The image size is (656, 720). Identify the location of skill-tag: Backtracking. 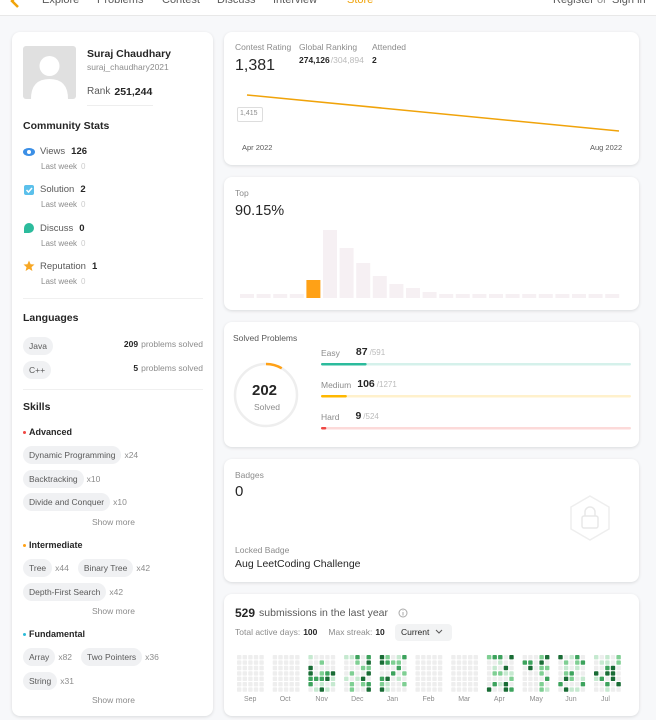
(53, 478).